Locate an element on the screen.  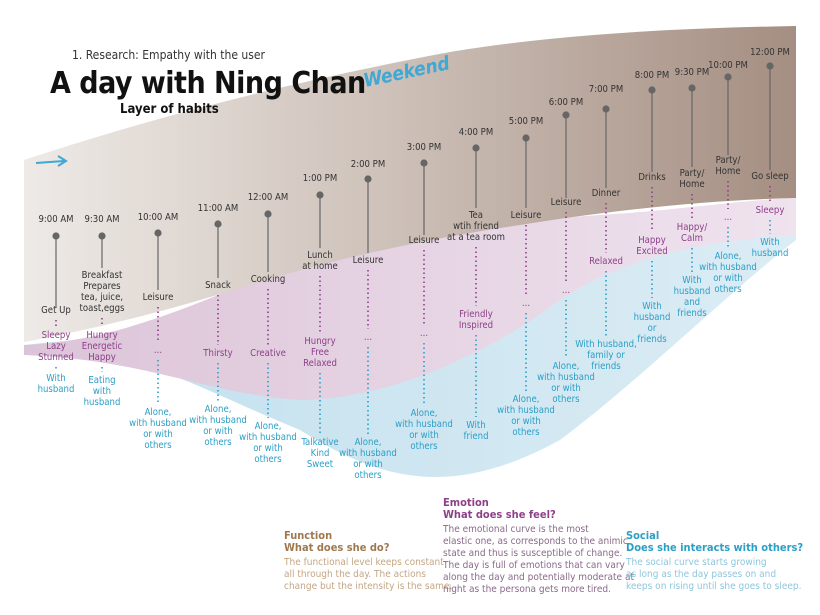
timeline-time: 9:30 PM is located at coordinates (692, 72).